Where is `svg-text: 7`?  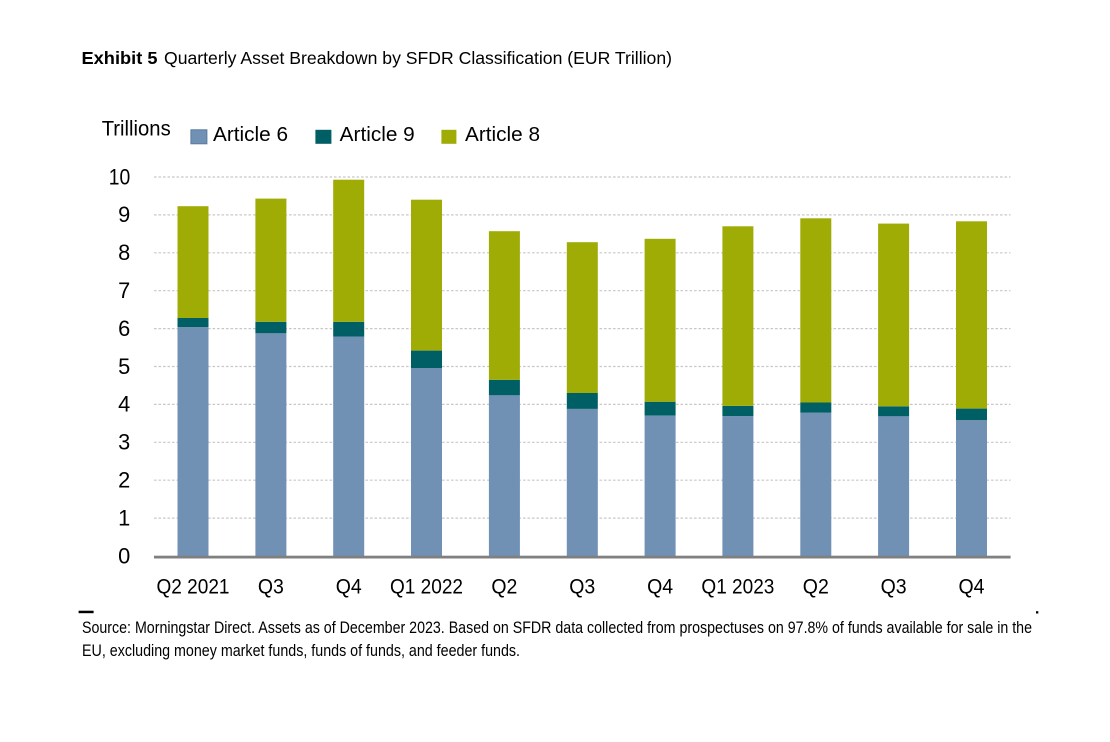 svg-text: 7 is located at coordinates (124, 290).